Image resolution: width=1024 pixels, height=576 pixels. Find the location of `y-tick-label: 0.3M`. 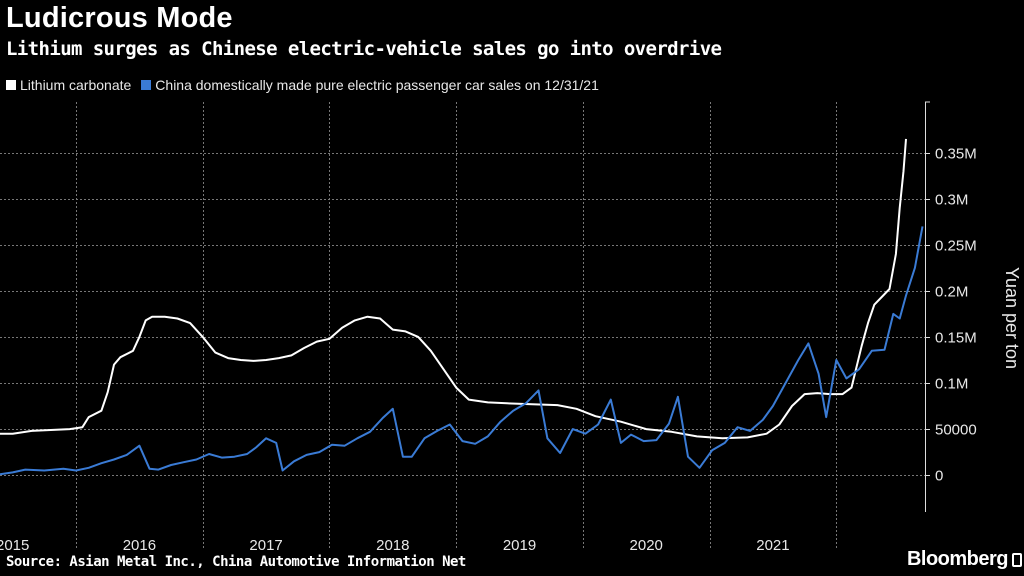

y-tick-label: 0.3M is located at coordinates (951, 200).